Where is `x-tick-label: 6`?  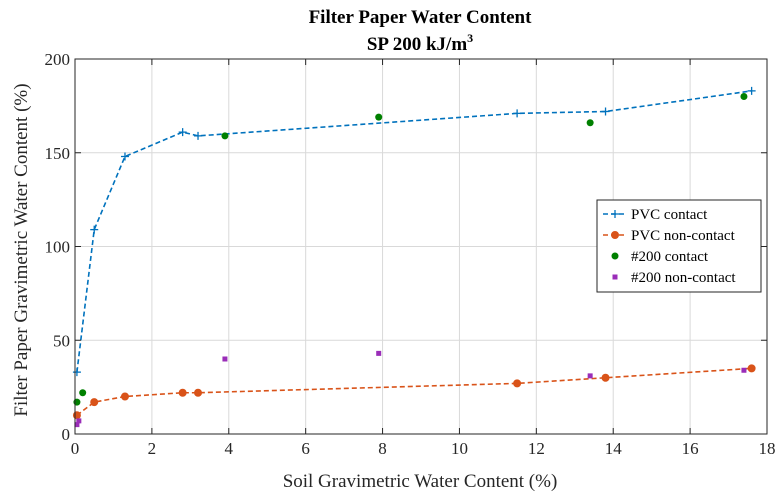 x-tick-label: 6 is located at coordinates (305, 448).